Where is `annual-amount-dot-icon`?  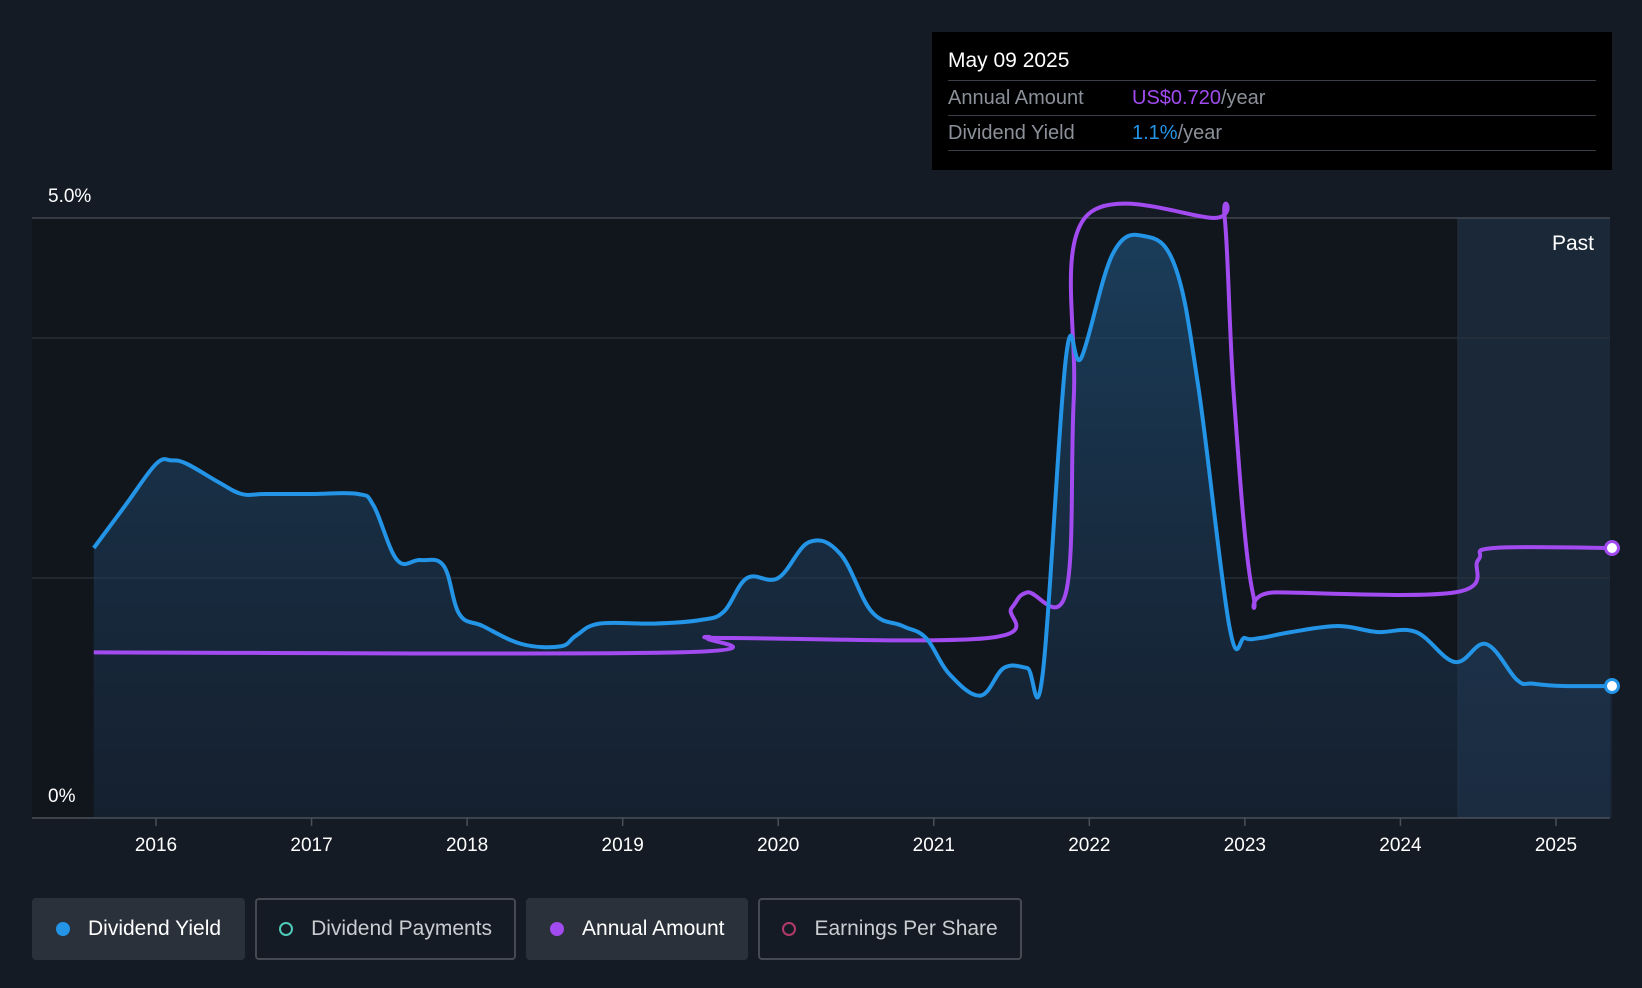 annual-amount-dot-icon is located at coordinates (557, 929).